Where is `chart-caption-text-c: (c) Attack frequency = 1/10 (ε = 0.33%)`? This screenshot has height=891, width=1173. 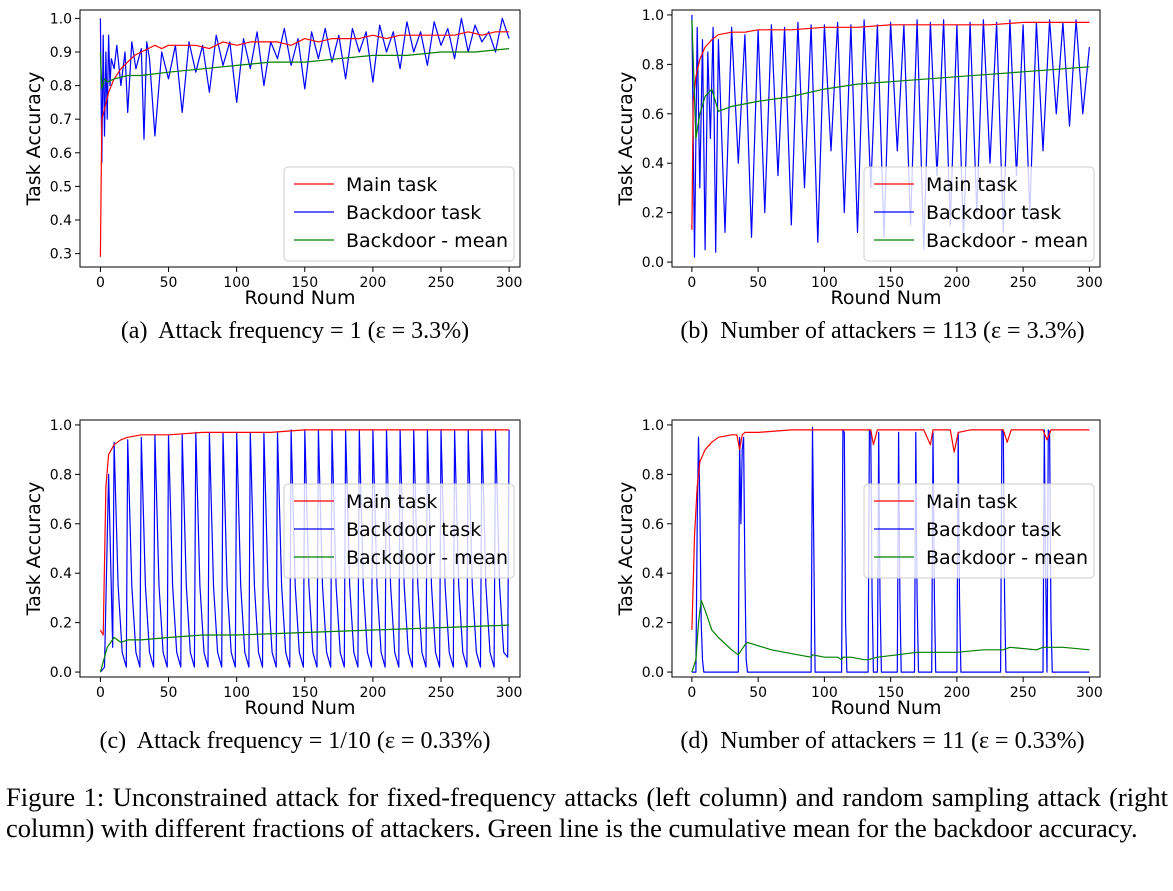 chart-caption-text-c: (c) Attack frequency = 1/10 (ε = 0.33%) is located at coordinates (295, 741).